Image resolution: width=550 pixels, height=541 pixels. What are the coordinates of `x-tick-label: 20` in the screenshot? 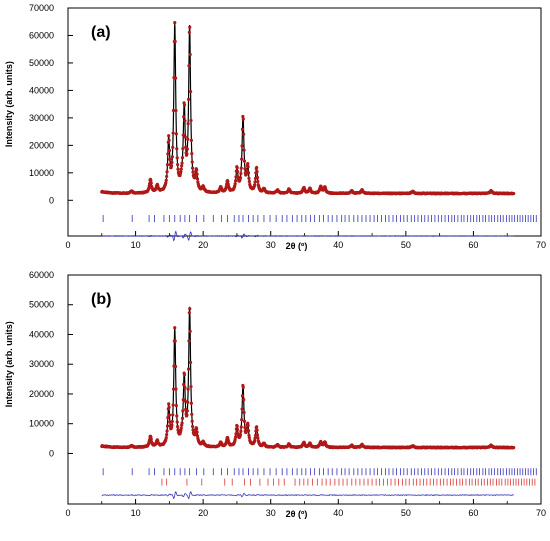 It's located at (203, 245).